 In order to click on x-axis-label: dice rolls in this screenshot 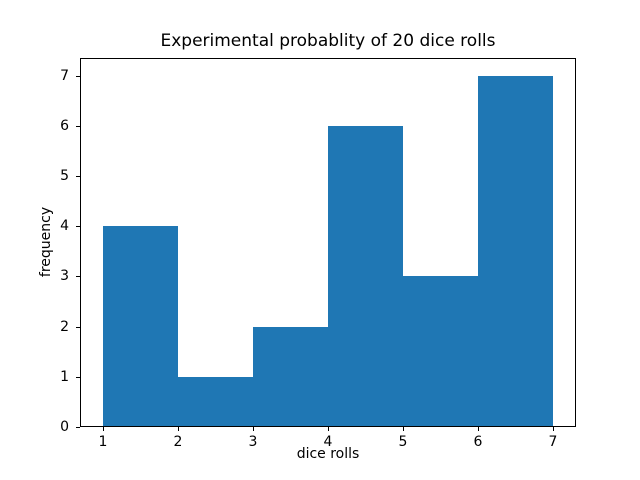, I will do `click(328, 454)`.